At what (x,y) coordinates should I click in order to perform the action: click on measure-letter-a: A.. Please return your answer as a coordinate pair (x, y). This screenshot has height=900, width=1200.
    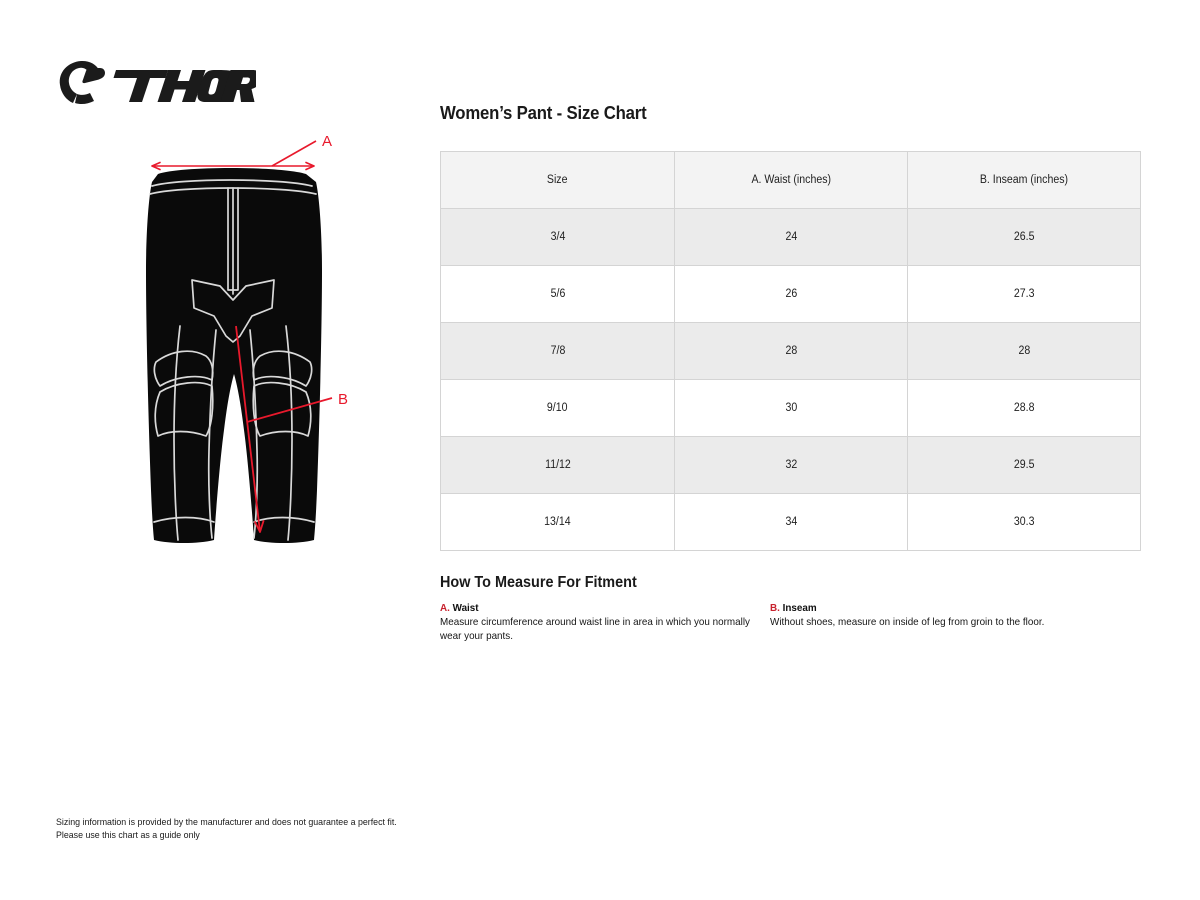
    Looking at the image, I should click on (445, 608).